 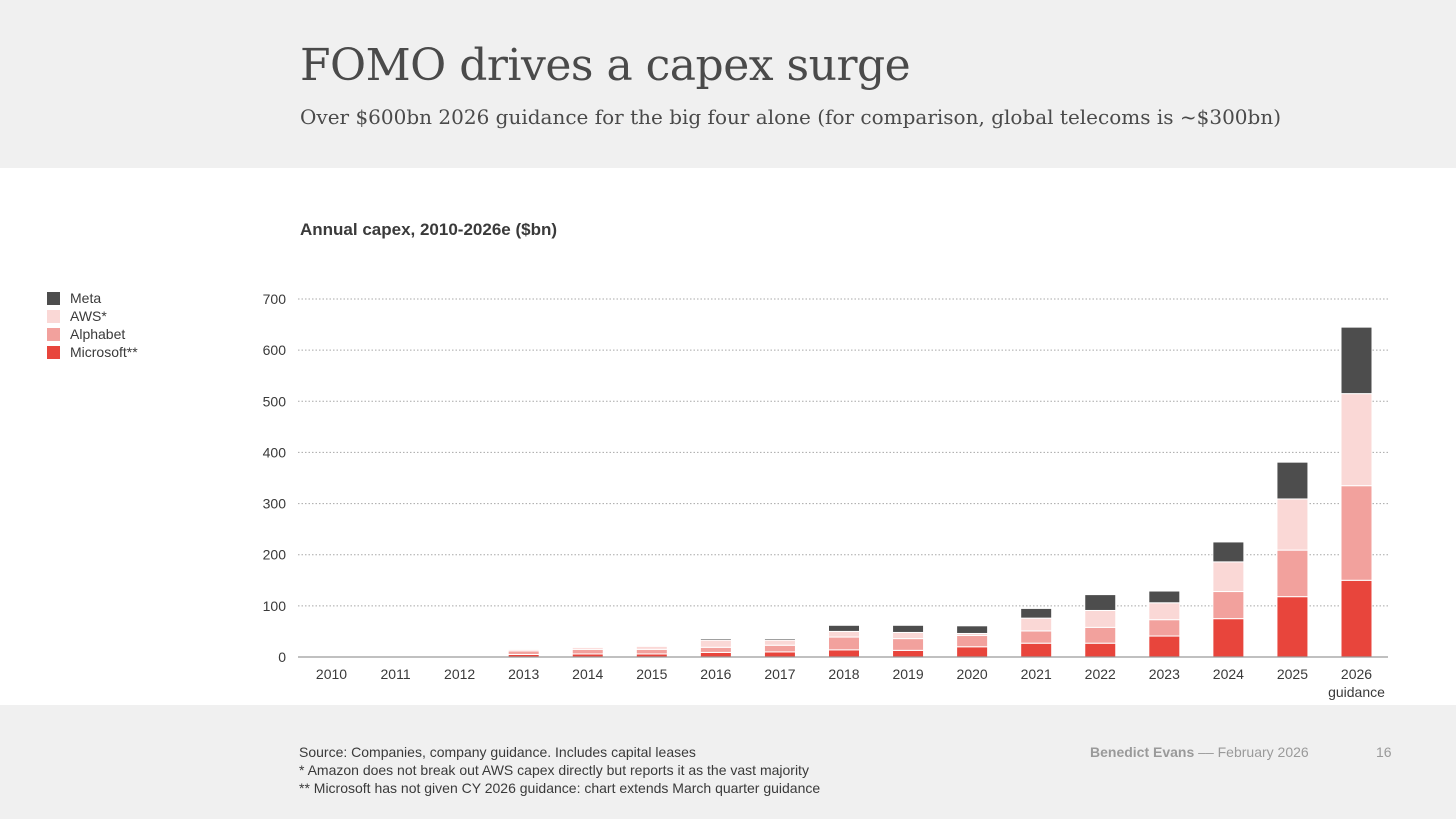 What do you see at coordinates (275, 350) in the screenshot?
I see `y-tick-label-600: 600` at bounding box center [275, 350].